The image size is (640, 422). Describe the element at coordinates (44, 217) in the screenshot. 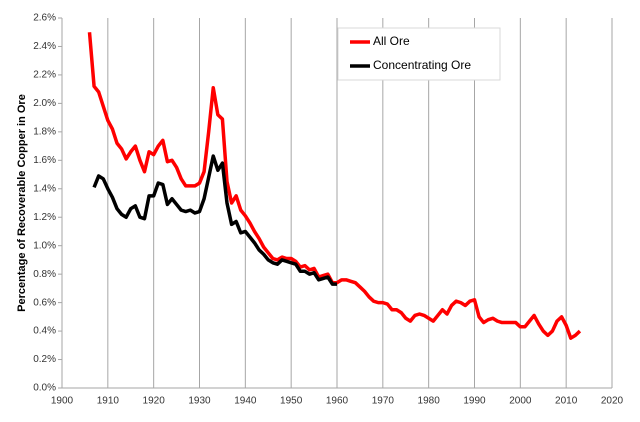

I see `y-tick-label: 1.2%` at that location.